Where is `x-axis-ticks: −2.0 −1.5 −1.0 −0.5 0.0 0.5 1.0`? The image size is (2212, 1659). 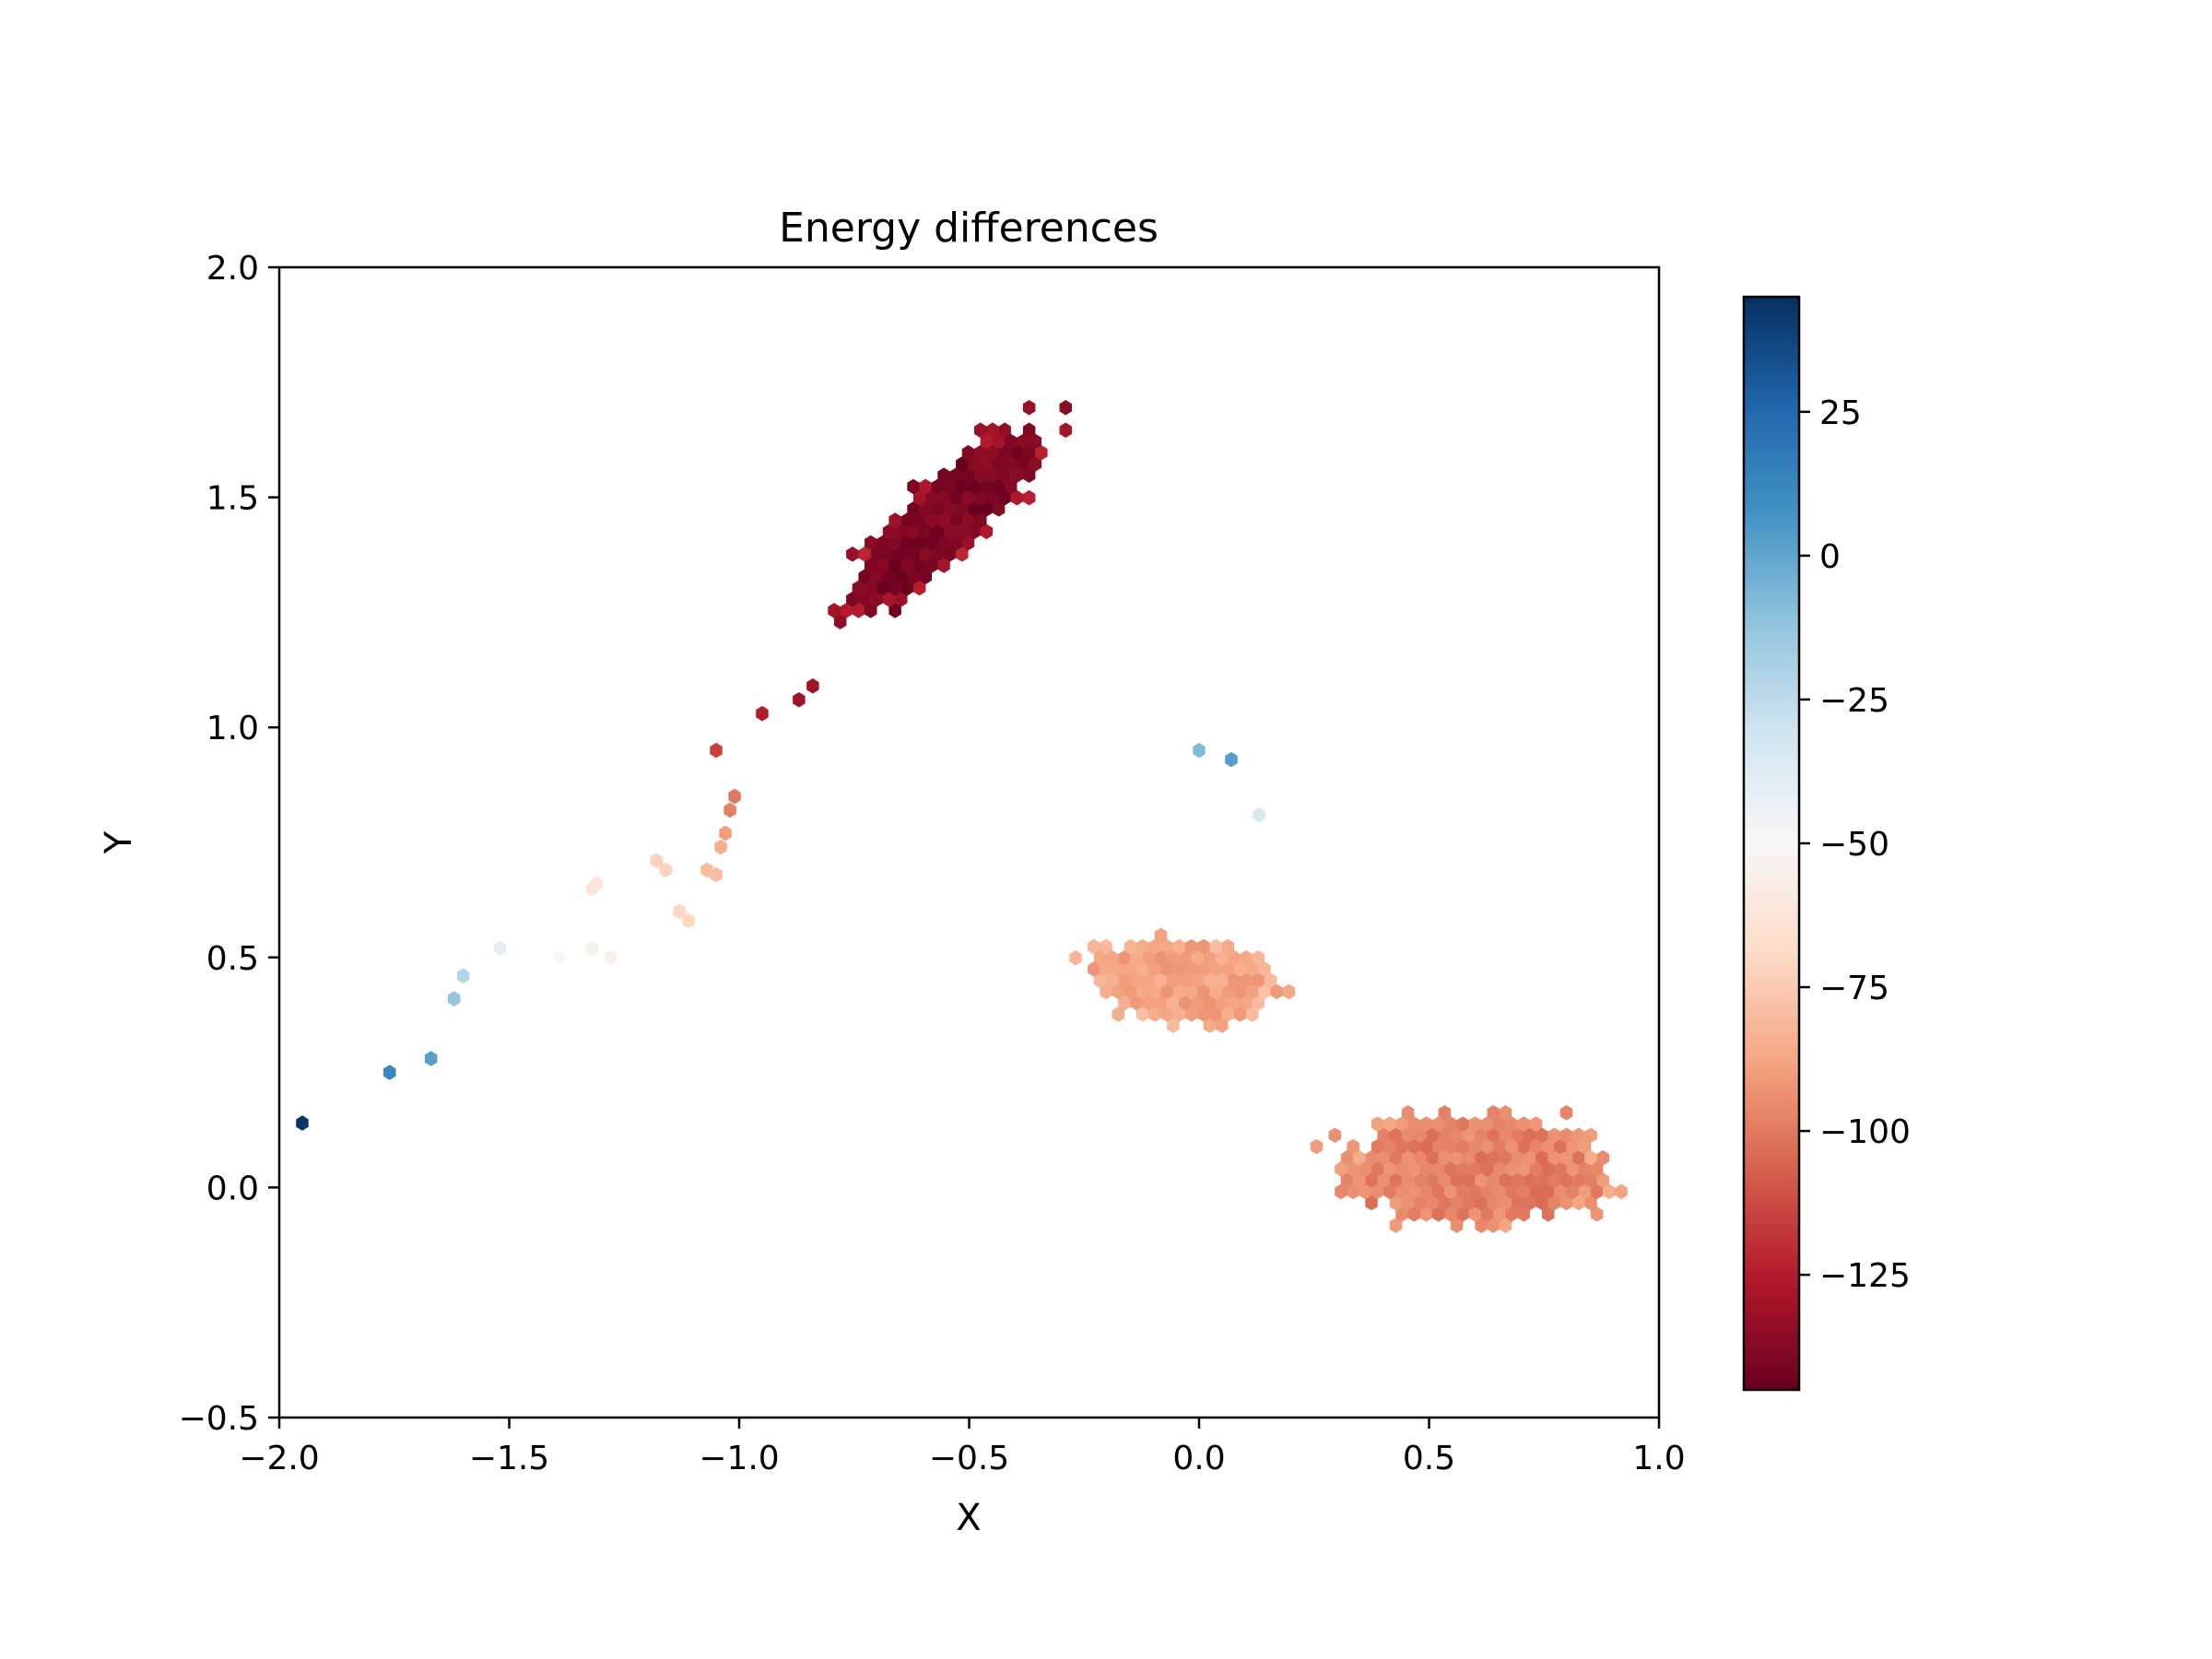 x-axis-ticks: −2.0 −1.5 −1.0 −0.5 0.0 0.5 1.0 is located at coordinates (962, 1447).